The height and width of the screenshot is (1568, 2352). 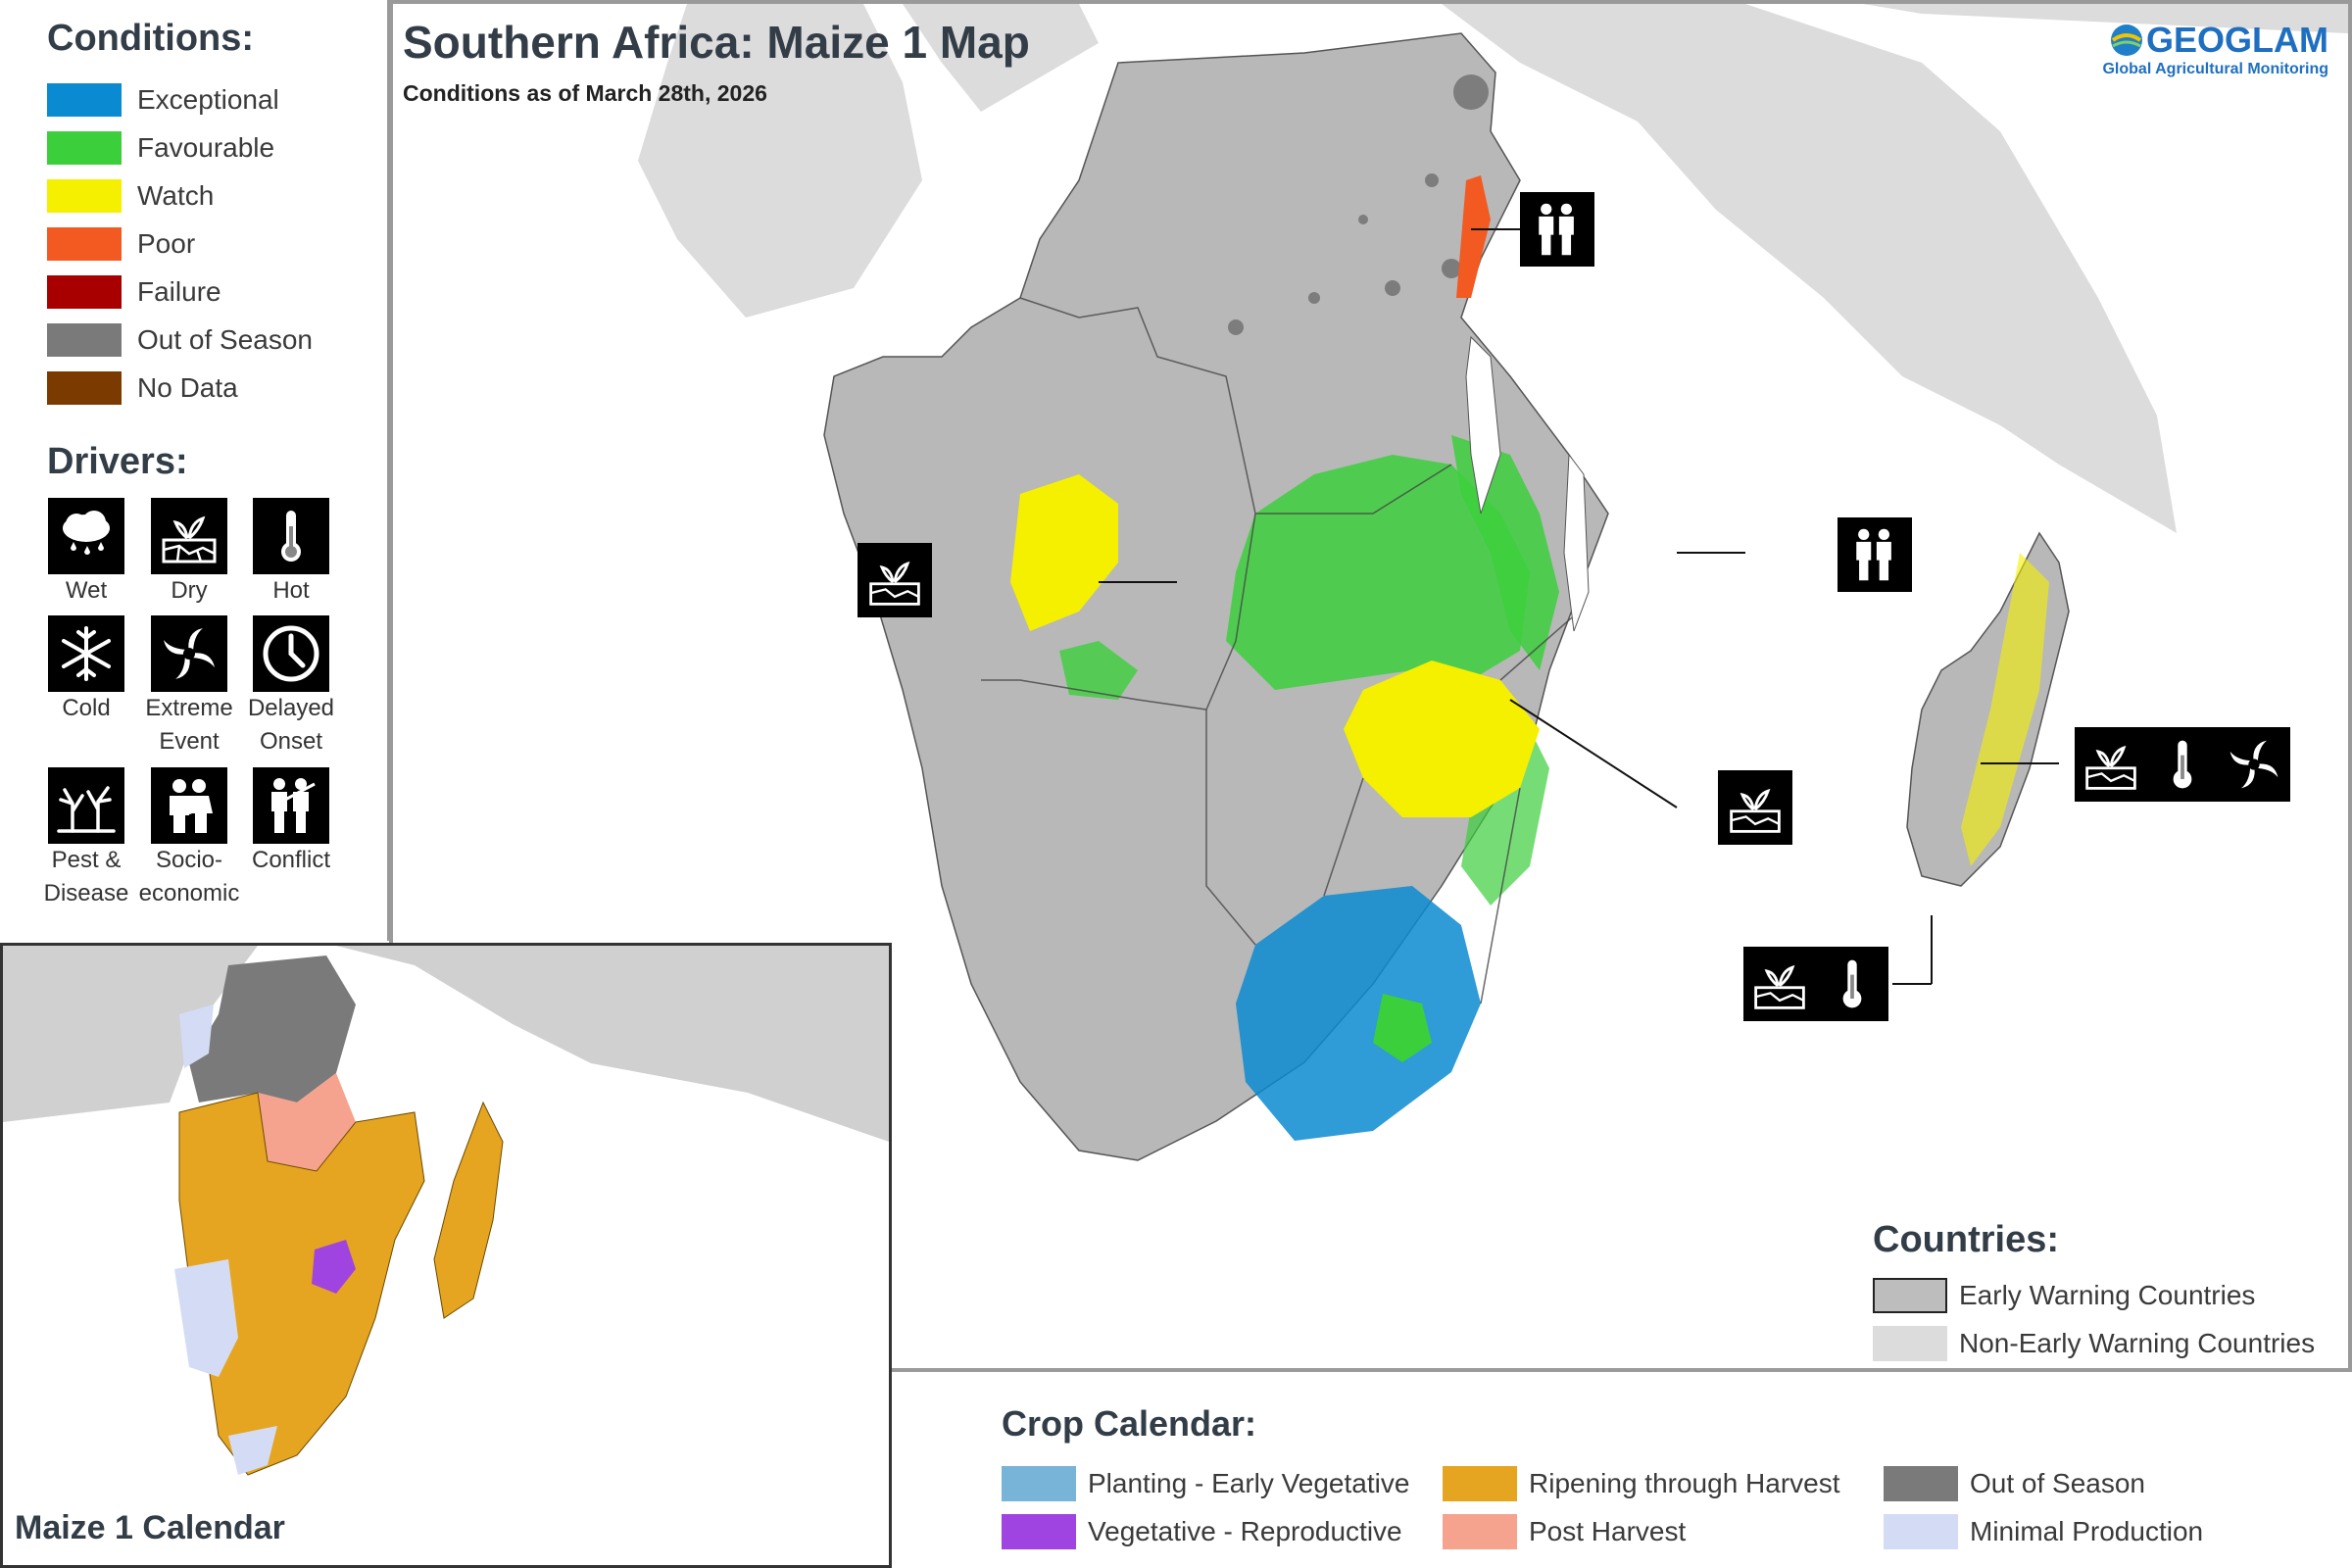 What do you see at coordinates (117, 461) in the screenshot?
I see `drivers-title: Drivers:` at bounding box center [117, 461].